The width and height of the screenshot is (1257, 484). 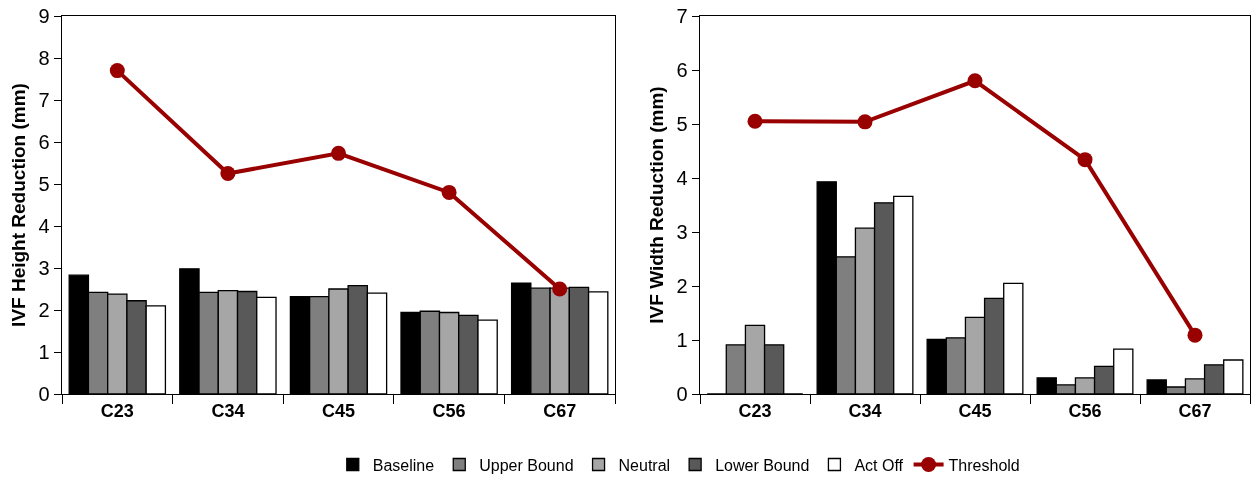 I want to click on legend-label: Threshold, so click(x=984, y=465).